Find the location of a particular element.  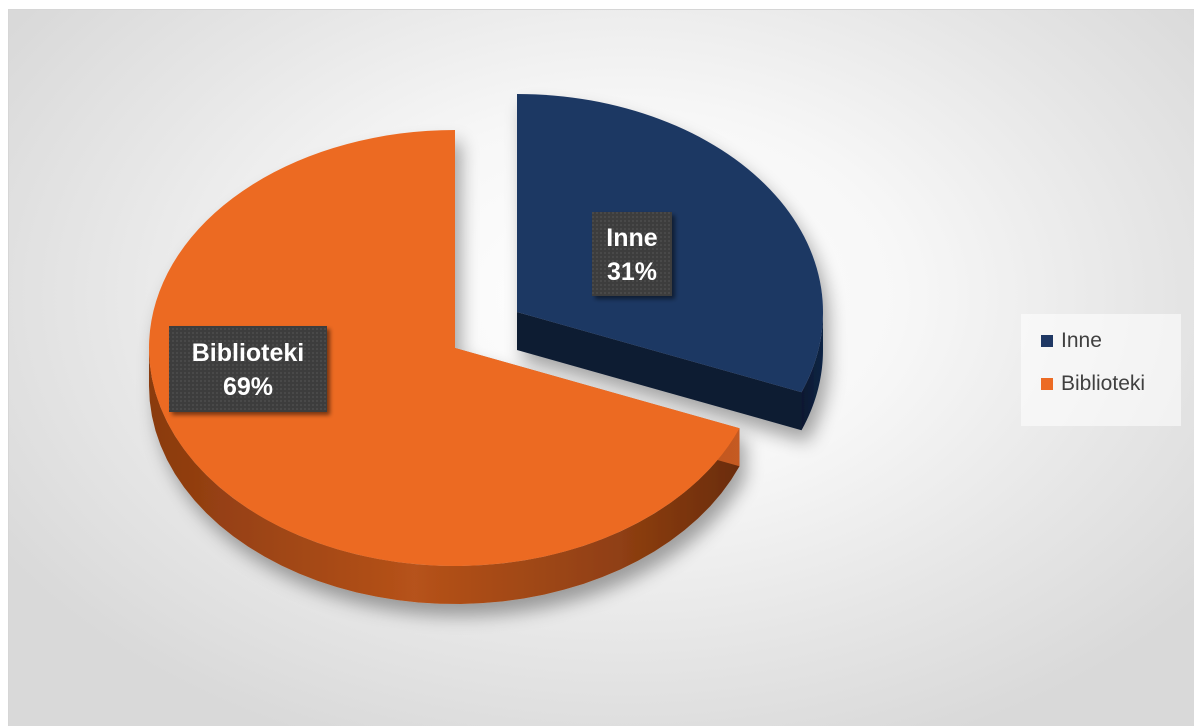

data-label-value-inne: 31% is located at coordinates (632, 272).